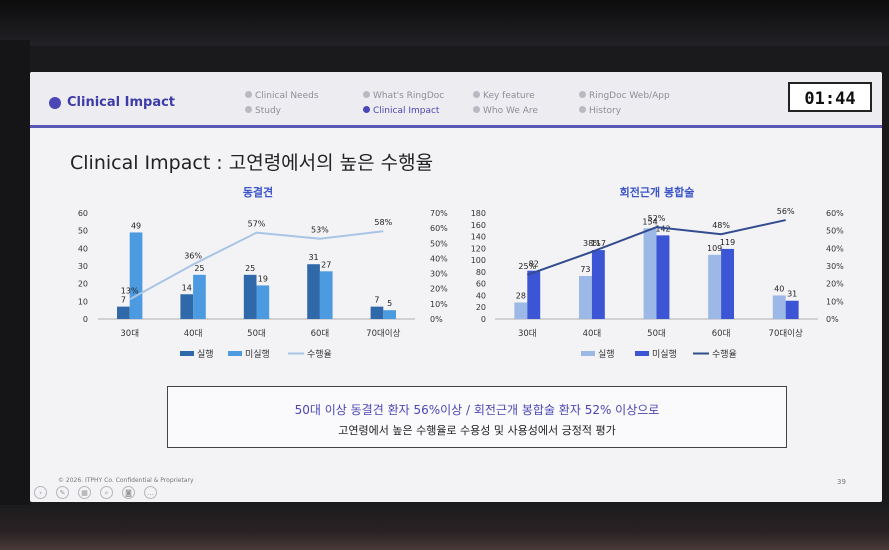 This screenshot has width=889, height=550. Describe the element at coordinates (136, 225) in the screenshot. I see `bar-value-label: 49` at that location.